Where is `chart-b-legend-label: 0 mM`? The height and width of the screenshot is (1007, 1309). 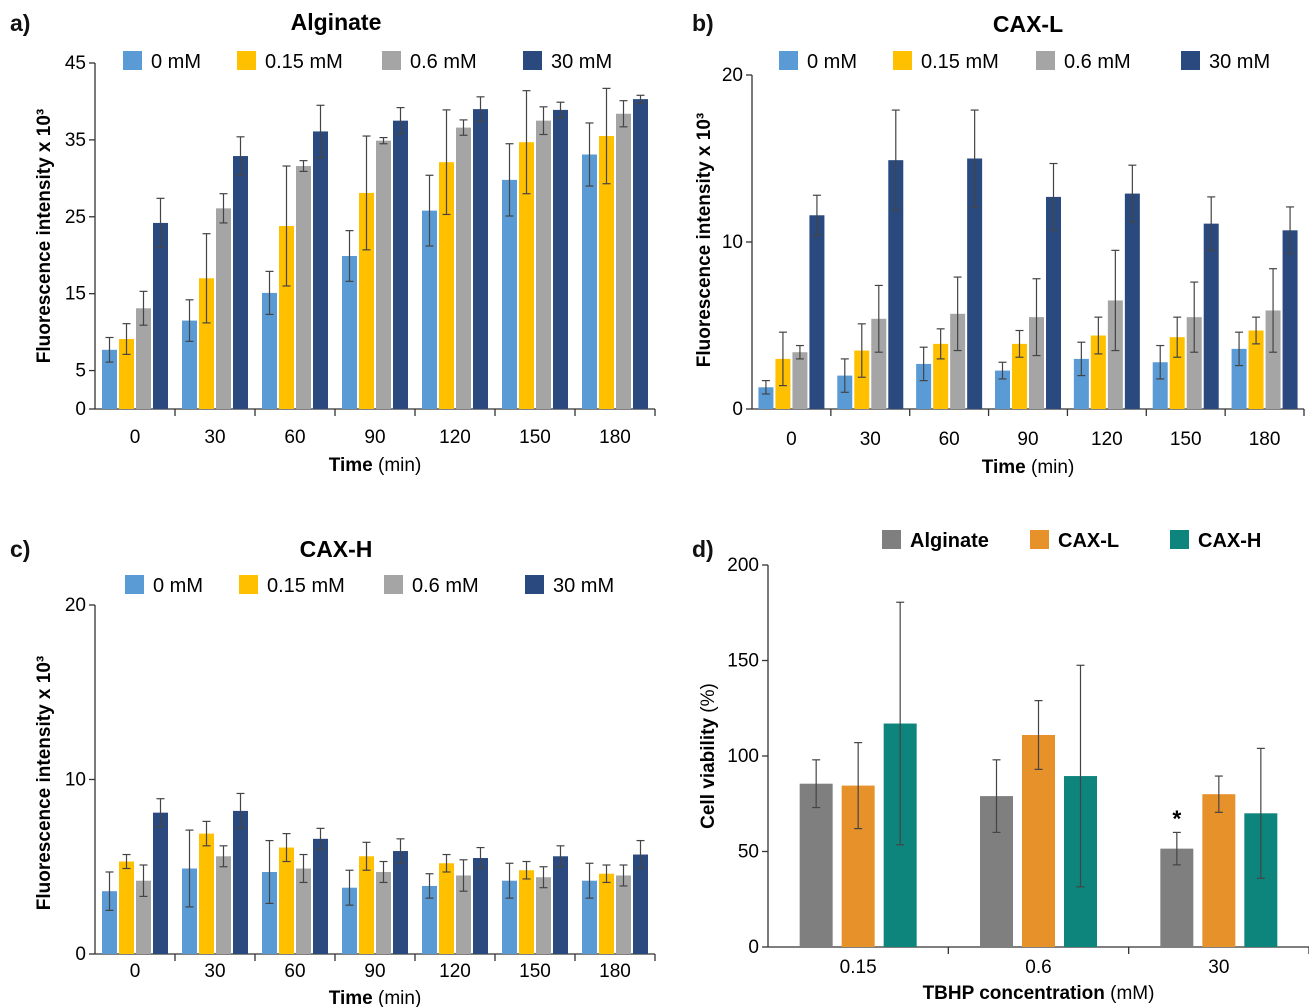 chart-b-legend-label: 0 mM is located at coordinates (832, 62).